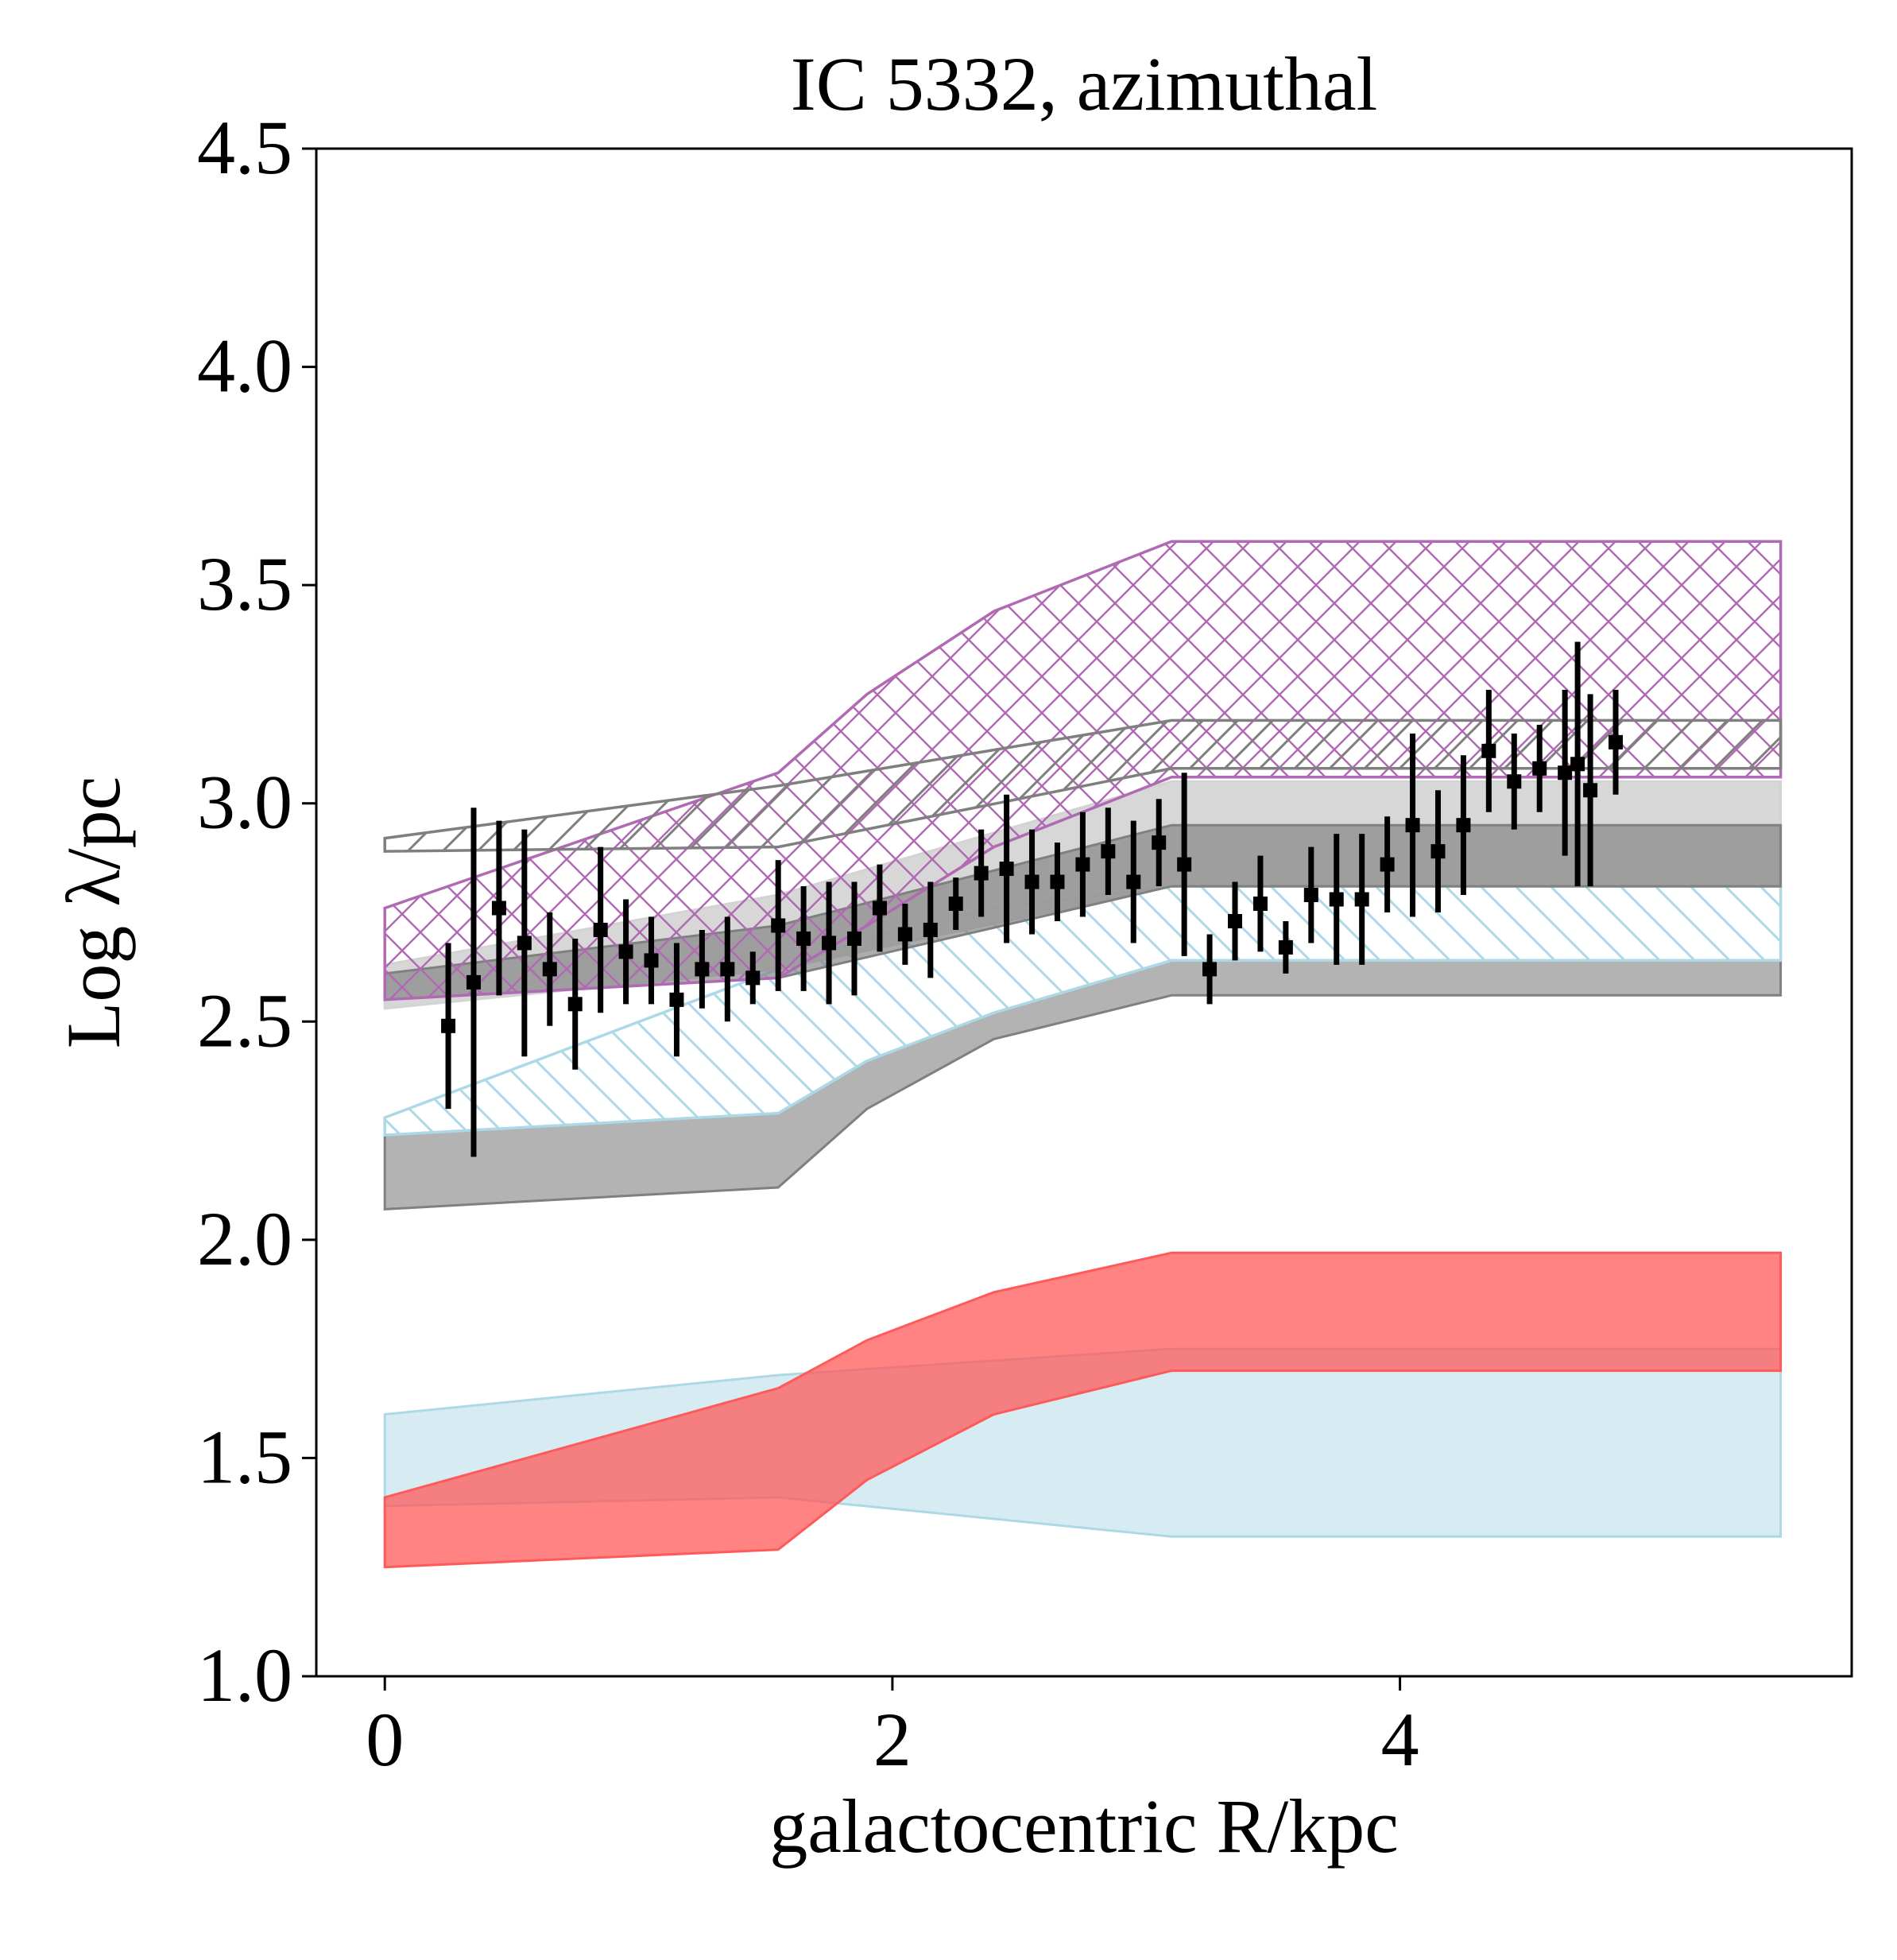  What do you see at coordinates (1084, 1827) in the screenshot?
I see `x-axis-label: galactocentric R/kpc` at bounding box center [1084, 1827].